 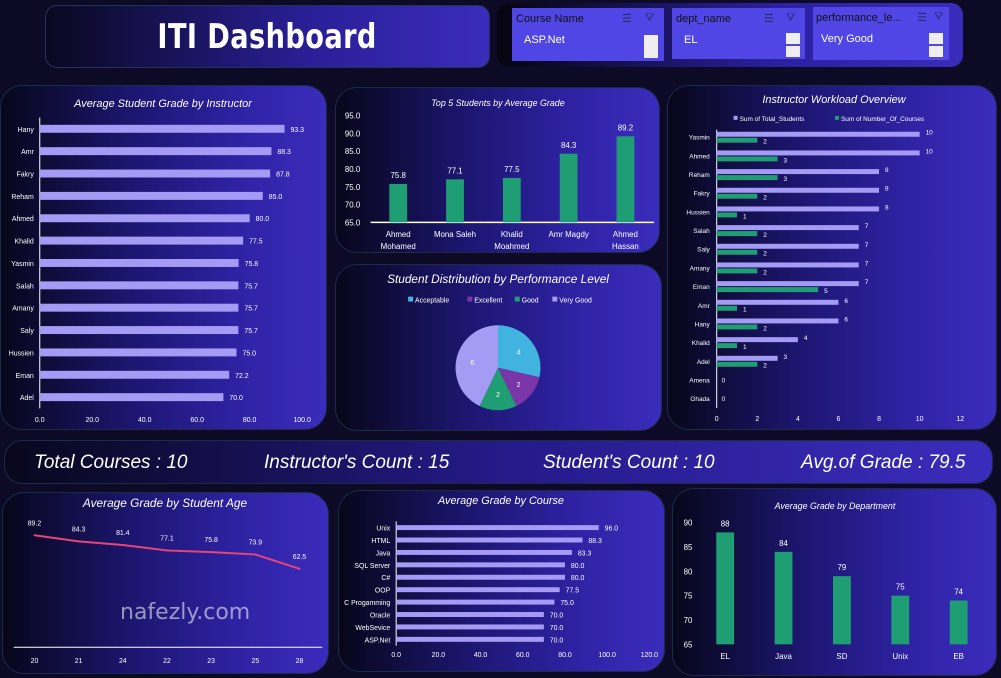 What do you see at coordinates (455, 234) in the screenshot?
I see `category-label: Mona Saleh` at bounding box center [455, 234].